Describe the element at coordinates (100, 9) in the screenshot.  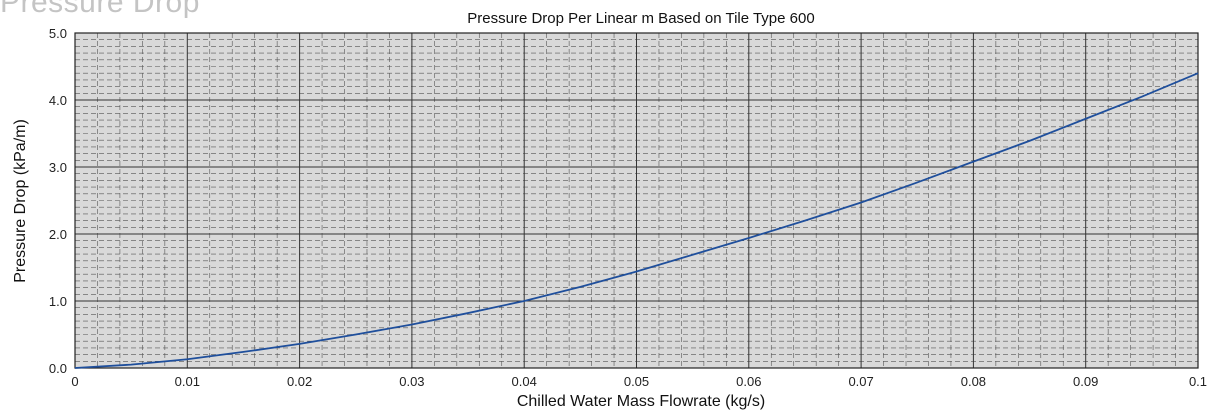
I see `page-heading: Pressure Drop` at that location.